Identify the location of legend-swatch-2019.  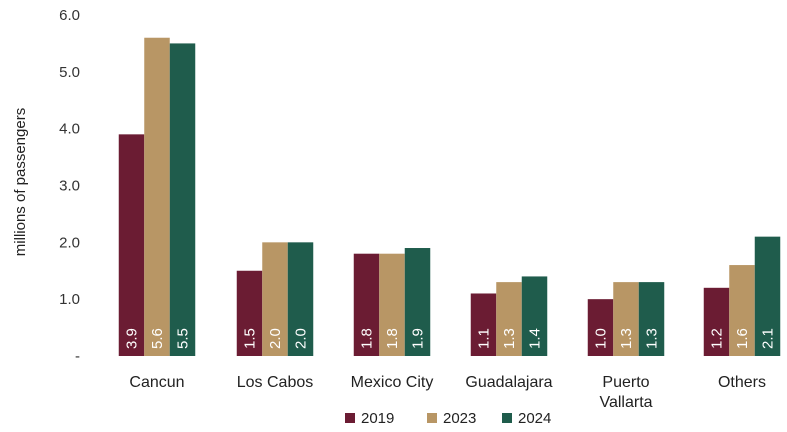
(350, 418).